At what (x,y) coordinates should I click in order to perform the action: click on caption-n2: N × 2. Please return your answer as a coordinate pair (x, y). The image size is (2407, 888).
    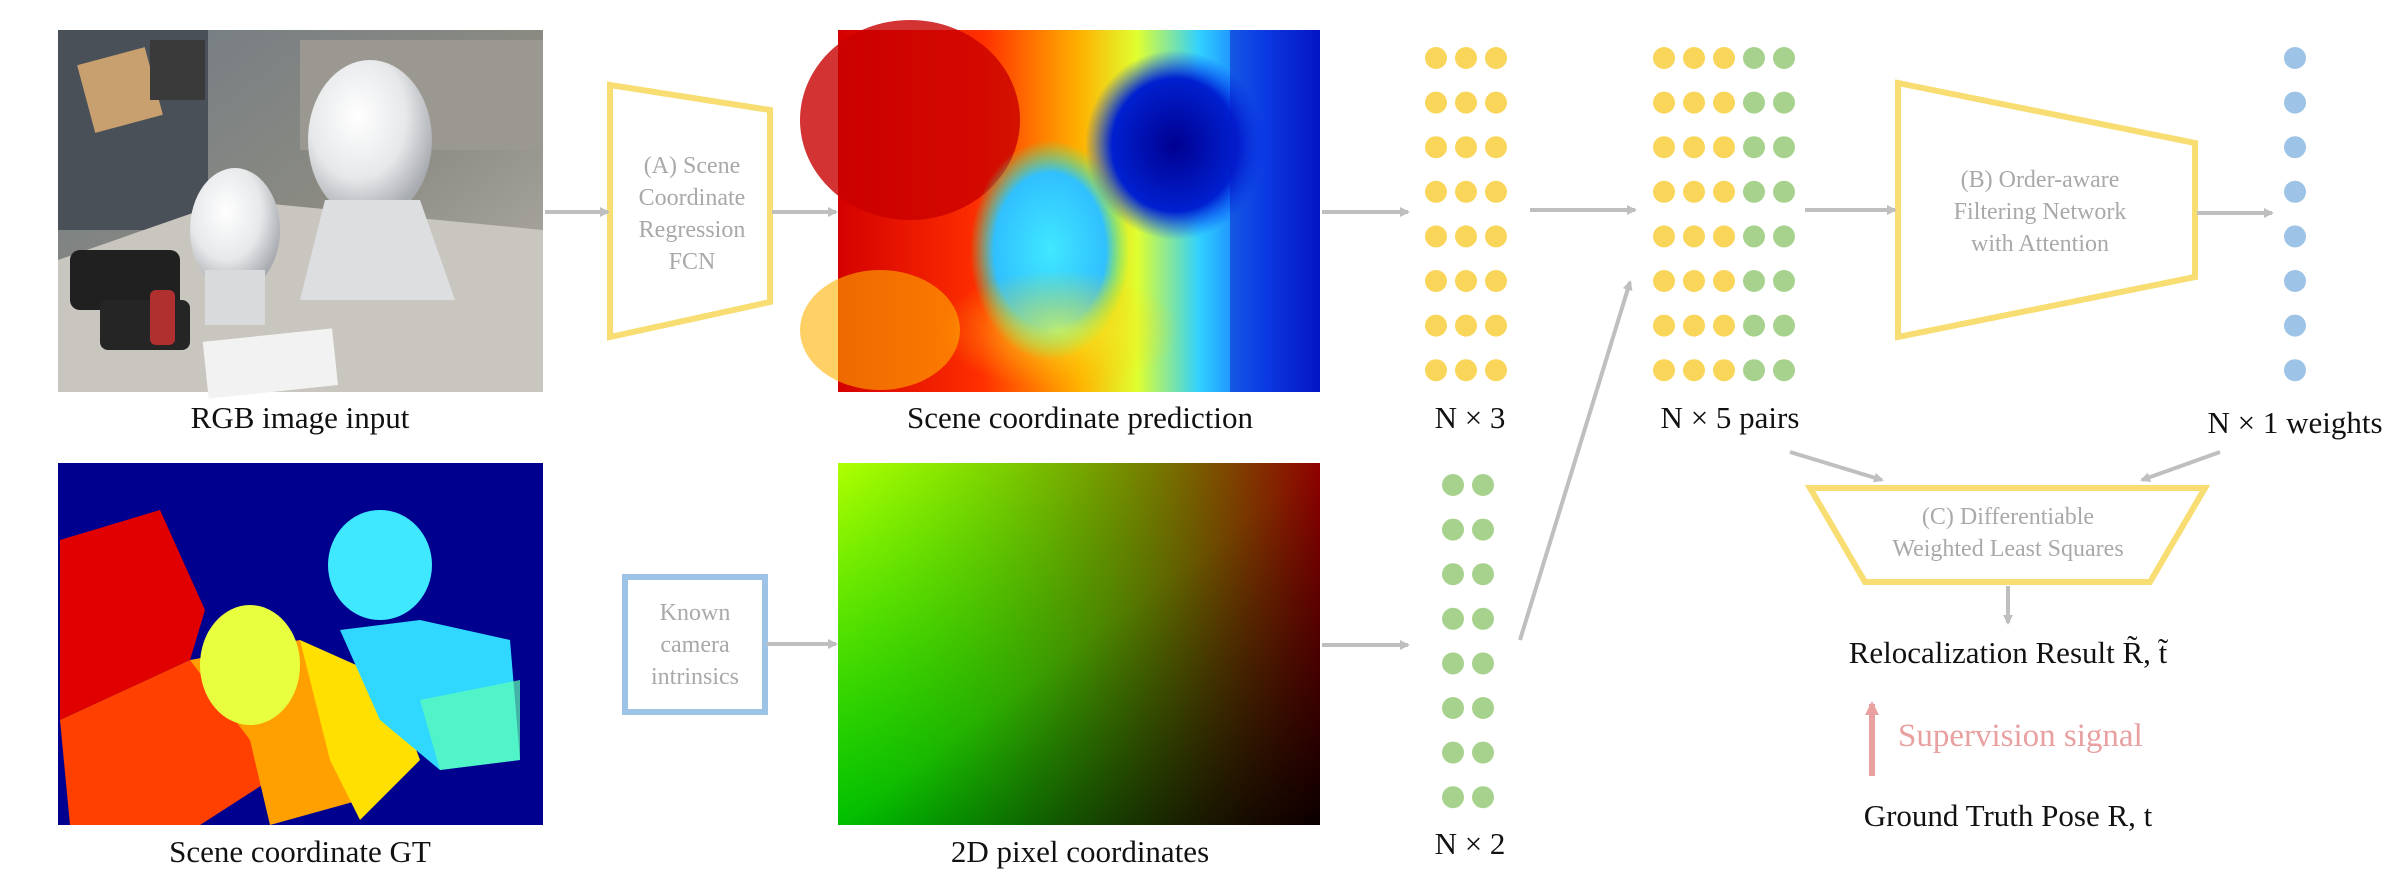
    Looking at the image, I should click on (1470, 843).